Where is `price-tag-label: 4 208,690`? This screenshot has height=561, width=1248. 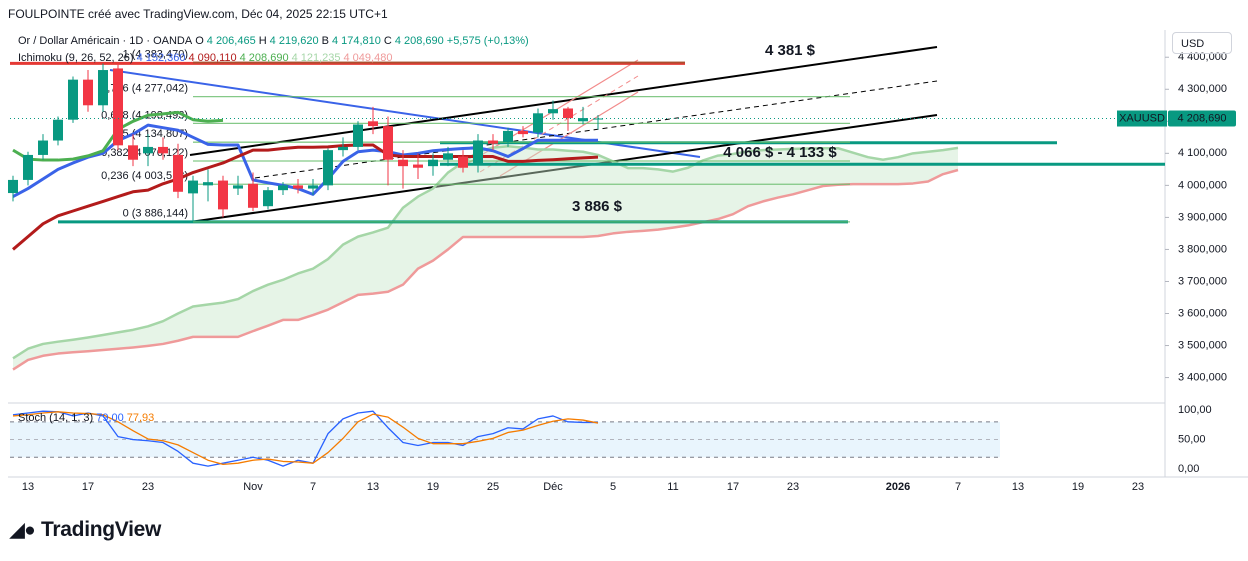
price-tag-label: 4 208,690 is located at coordinates (1202, 118).